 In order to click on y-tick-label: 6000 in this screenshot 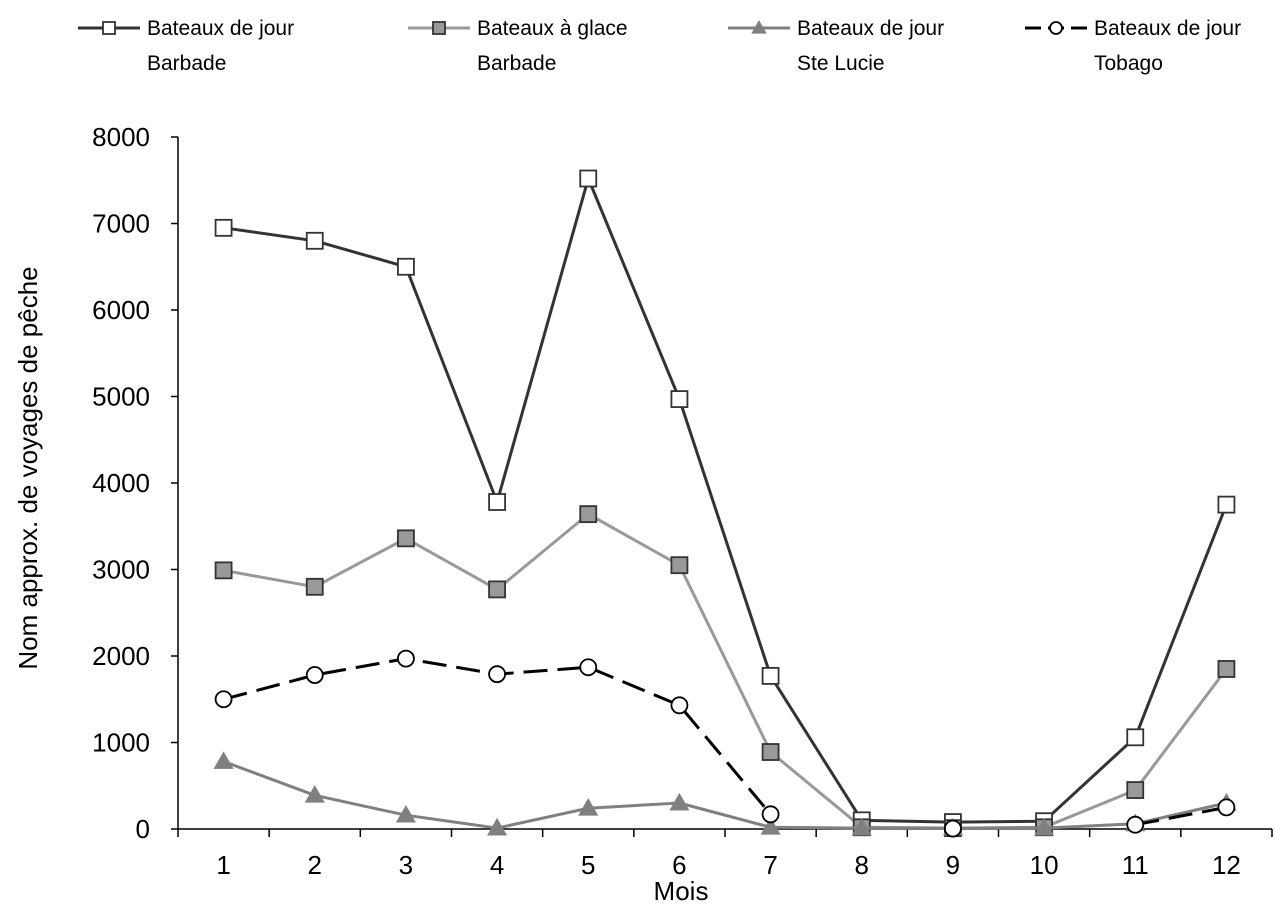, I will do `click(121, 310)`.